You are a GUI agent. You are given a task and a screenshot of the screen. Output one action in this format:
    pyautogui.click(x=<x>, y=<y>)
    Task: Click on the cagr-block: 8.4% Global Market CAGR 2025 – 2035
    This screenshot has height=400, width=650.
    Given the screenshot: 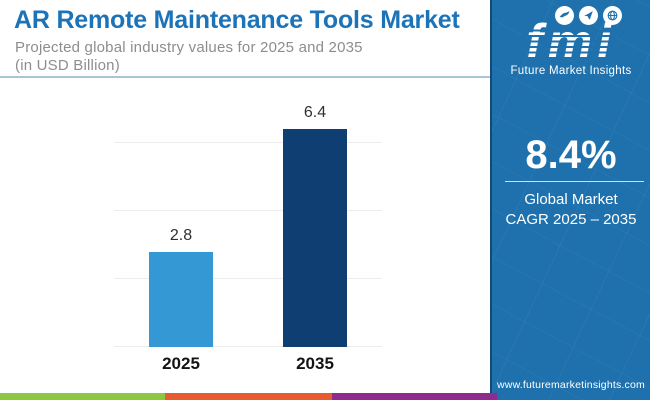 What is the action you would take?
    pyautogui.click(x=571, y=182)
    